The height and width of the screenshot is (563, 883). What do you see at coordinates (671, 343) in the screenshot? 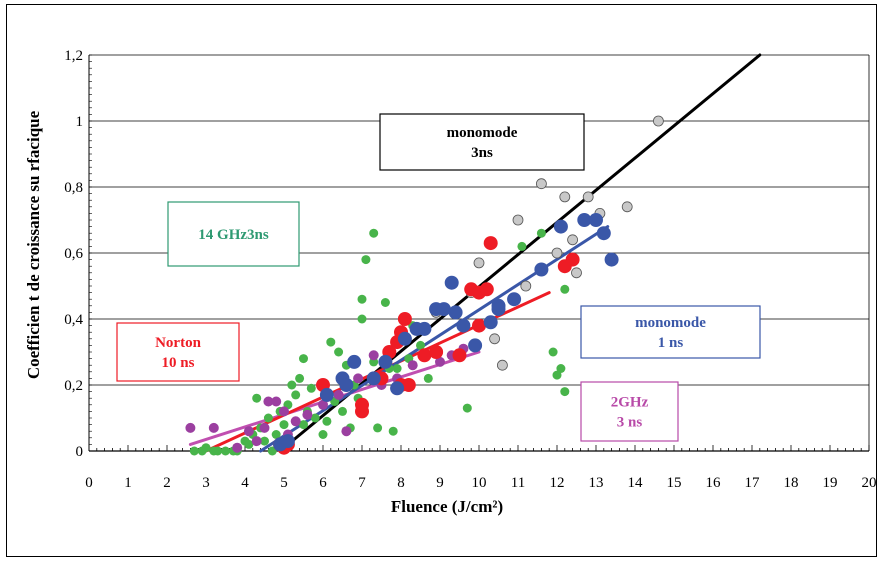
I see `annotation-text-mono1: 1 ns` at bounding box center [671, 343].